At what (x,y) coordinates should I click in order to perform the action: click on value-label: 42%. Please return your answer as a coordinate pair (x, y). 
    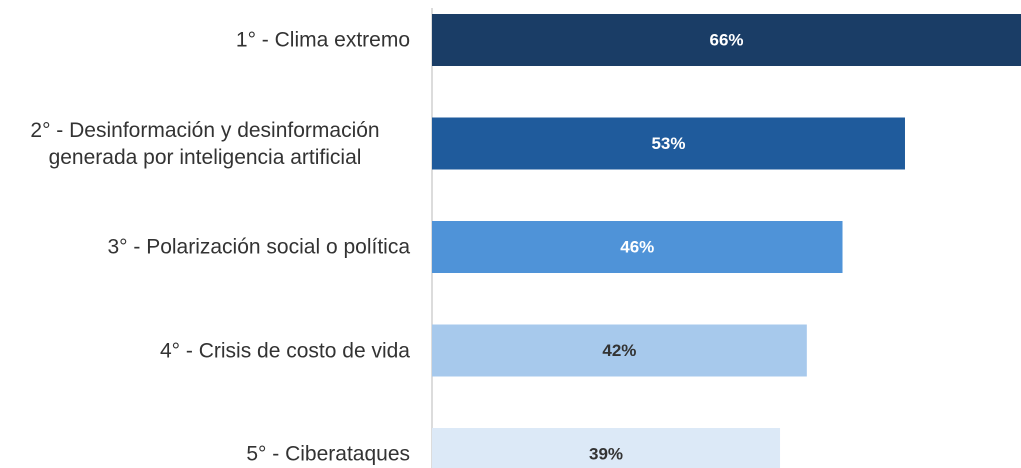
    Looking at the image, I should click on (619, 350).